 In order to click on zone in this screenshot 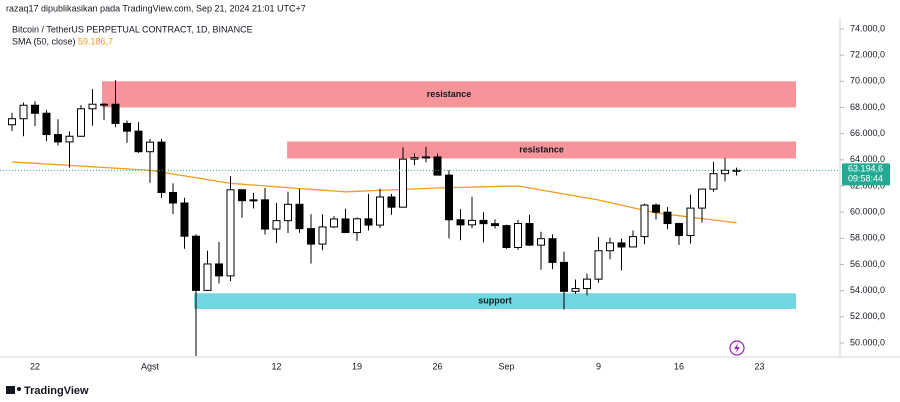, I will do `click(495, 301)`.